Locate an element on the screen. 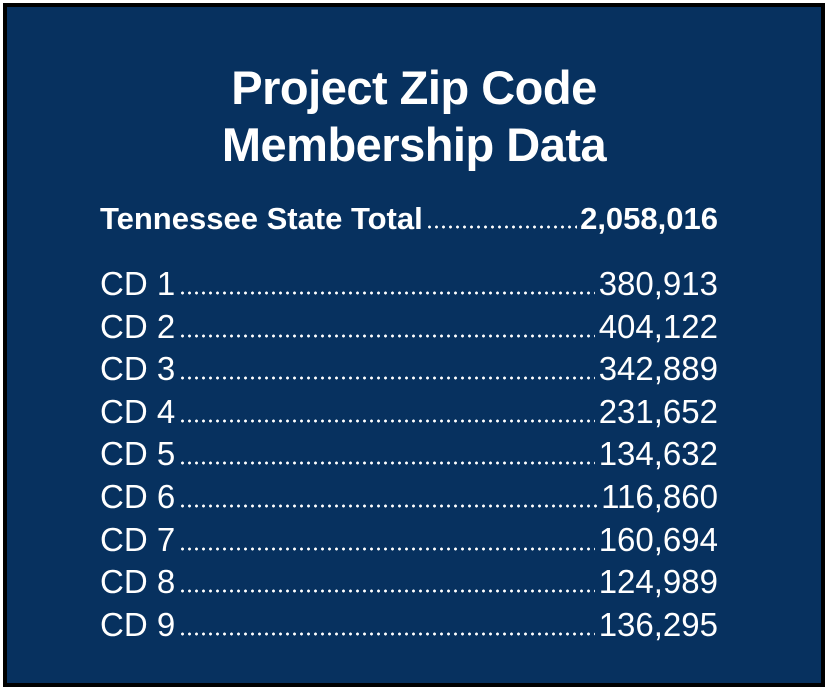 Image resolution: width=826 pixels, height=688 pixels. title-line: Project Zip Code is located at coordinates (414, 87).